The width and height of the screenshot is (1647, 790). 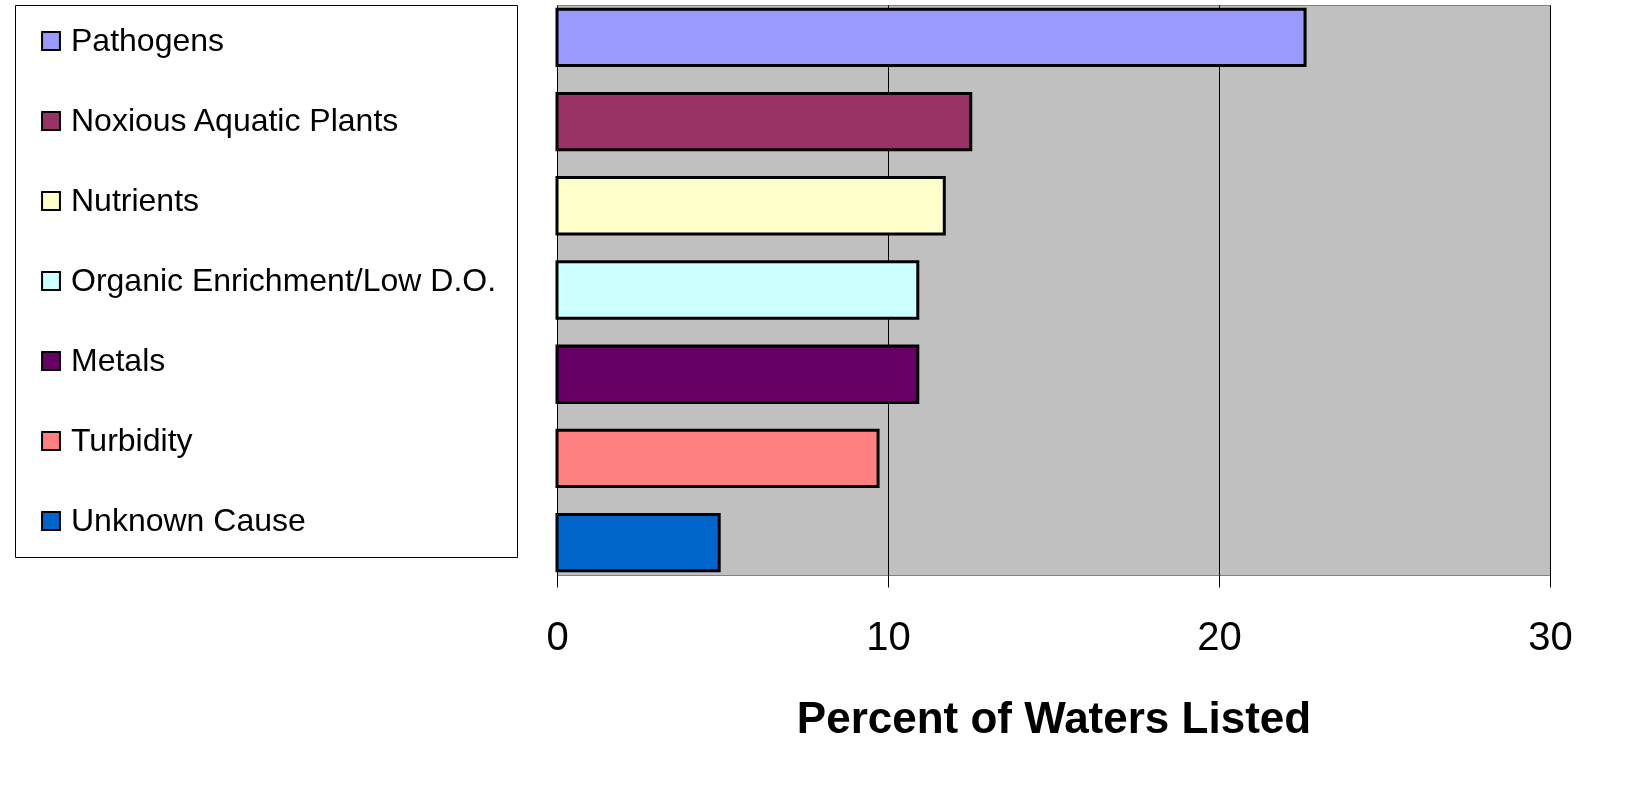 I want to click on legend-label: Turbidity, so click(x=132, y=440).